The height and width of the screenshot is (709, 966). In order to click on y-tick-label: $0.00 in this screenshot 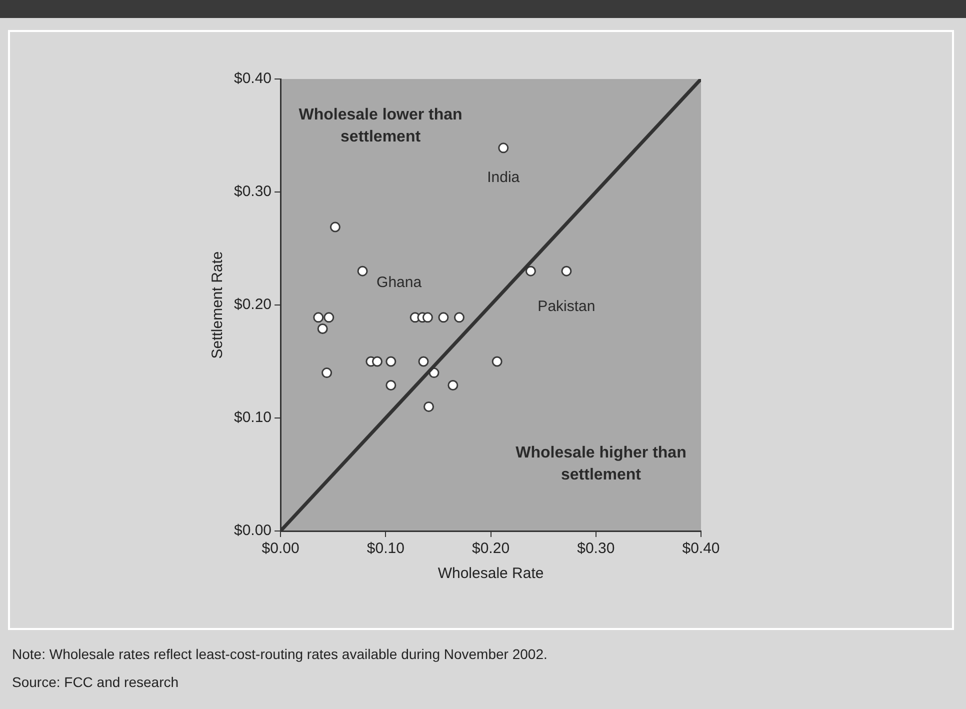, I will do `click(253, 531)`.